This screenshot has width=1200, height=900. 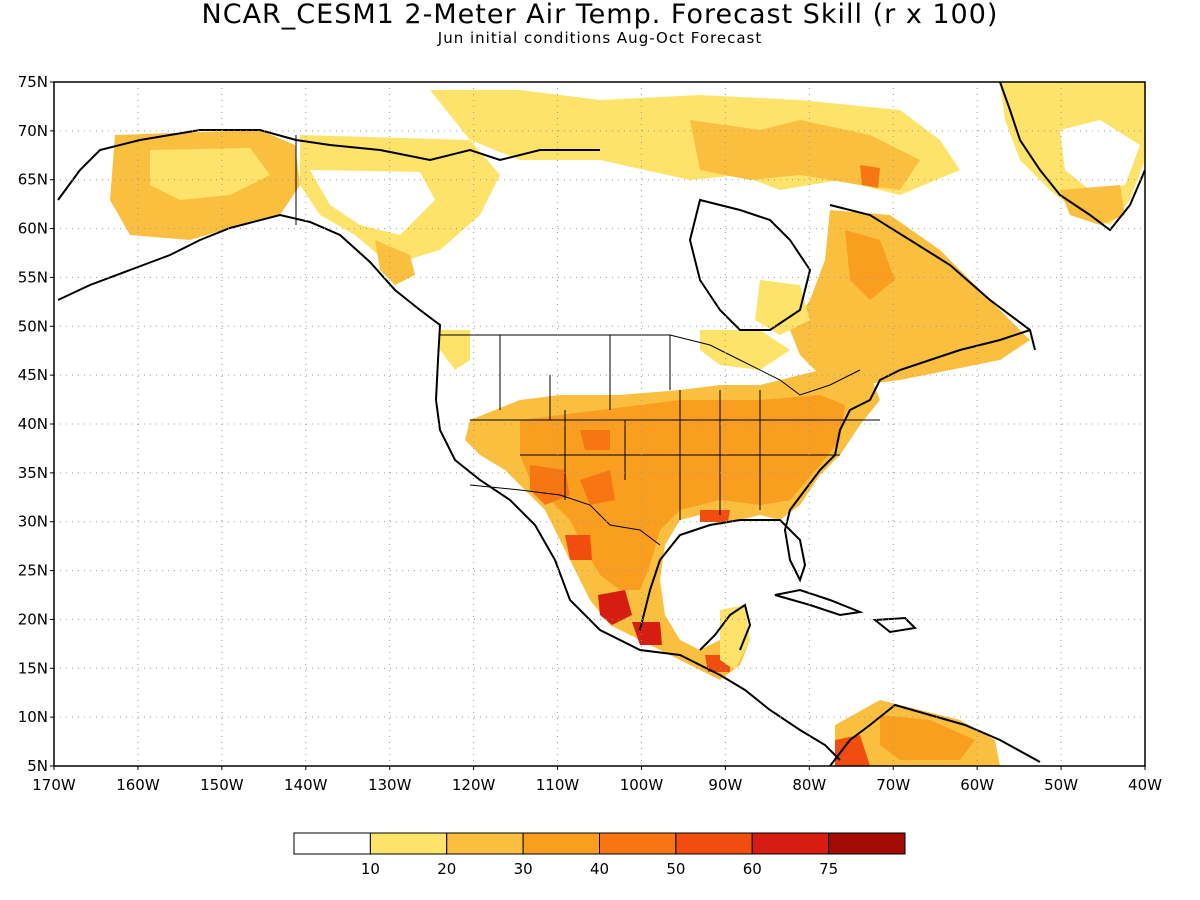 I want to click on lat-label: 20N, so click(x=33, y=619).